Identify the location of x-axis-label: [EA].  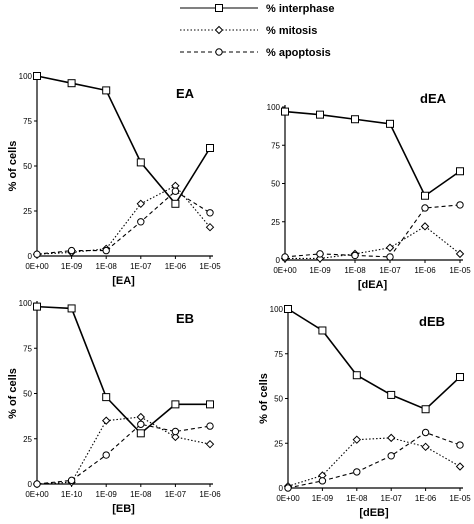
(123, 281).